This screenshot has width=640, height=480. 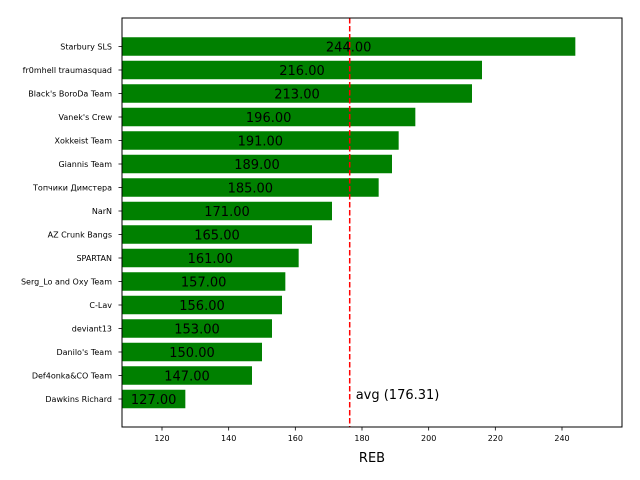 I want to click on bar-value-label: 244.00, so click(x=349, y=48).